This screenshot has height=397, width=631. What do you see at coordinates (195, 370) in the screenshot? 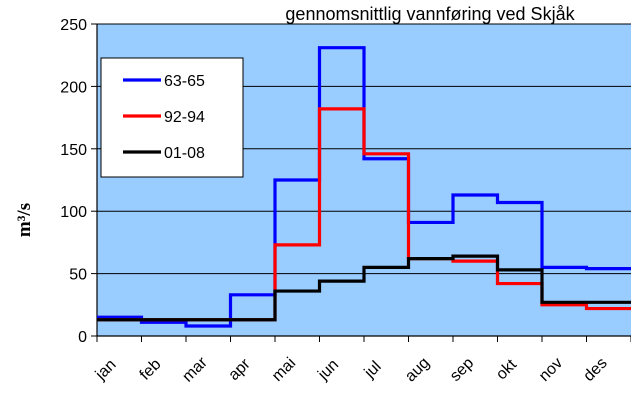
I see `x-tick-label: mar` at bounding box center [195, 370].